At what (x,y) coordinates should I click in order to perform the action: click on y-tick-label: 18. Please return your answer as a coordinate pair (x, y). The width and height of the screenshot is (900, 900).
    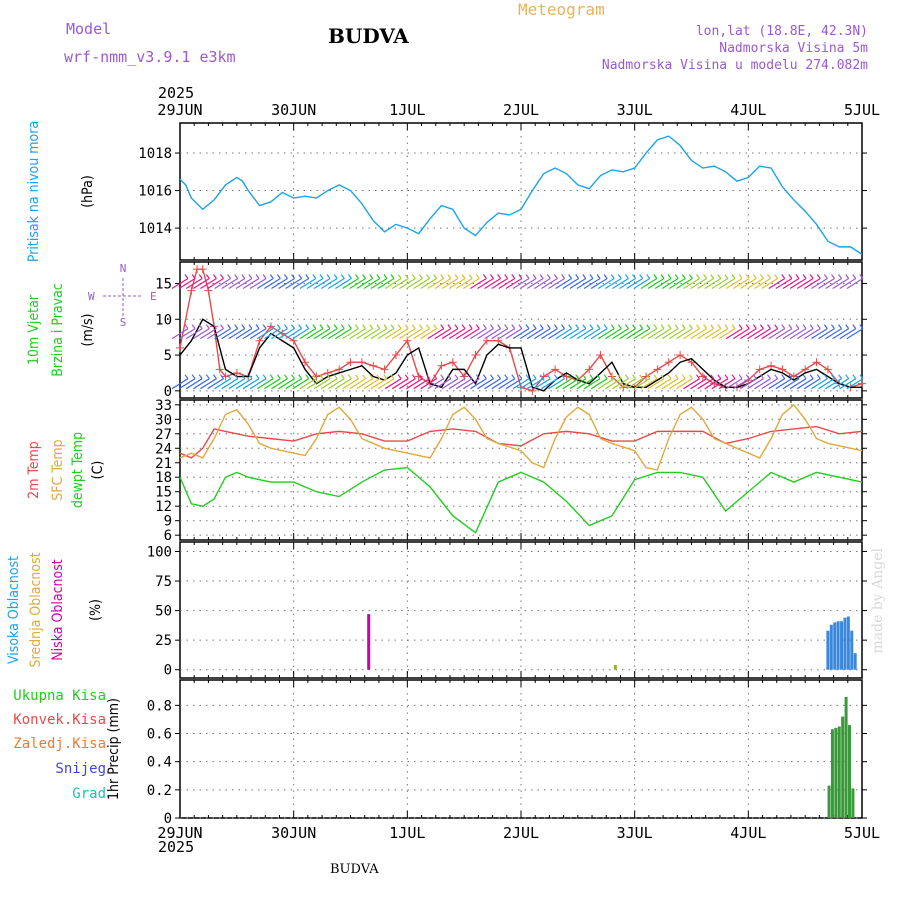
    Looking at the image, I should click on (163, 478).